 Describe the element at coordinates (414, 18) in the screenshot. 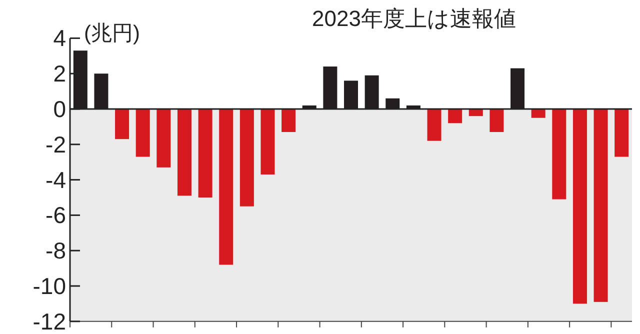

I see `text: 2023年度上は速報値` at that location.